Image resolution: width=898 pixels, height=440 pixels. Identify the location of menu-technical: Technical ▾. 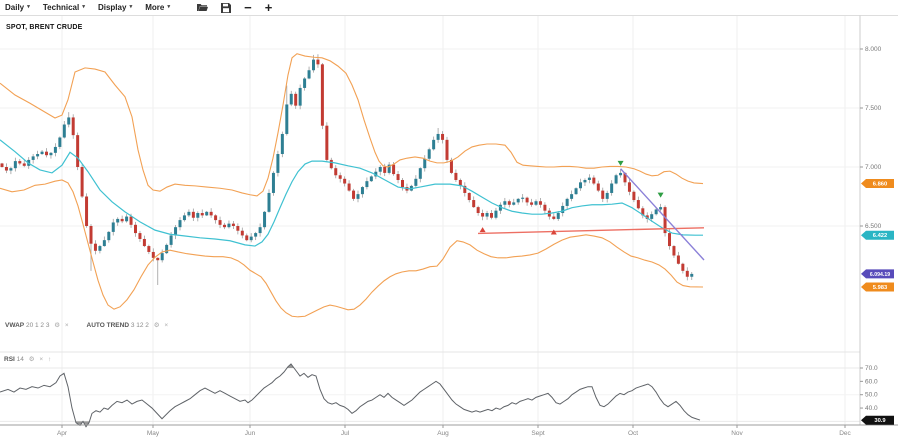
(64, 7).